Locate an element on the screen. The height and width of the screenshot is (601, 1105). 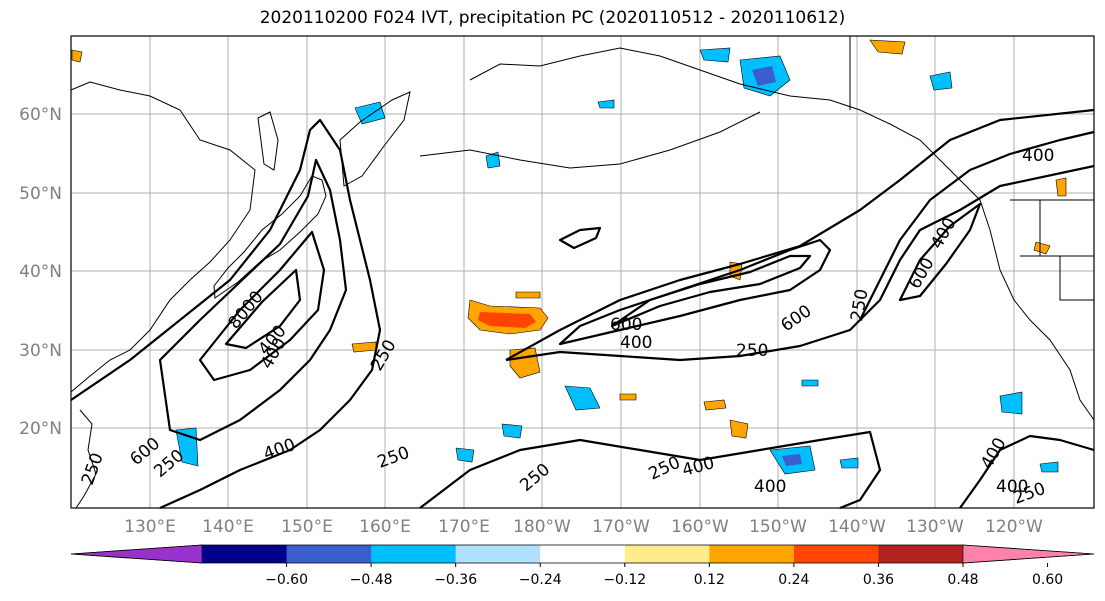
lon-label: 130°W is located at coordinates (935, 527).